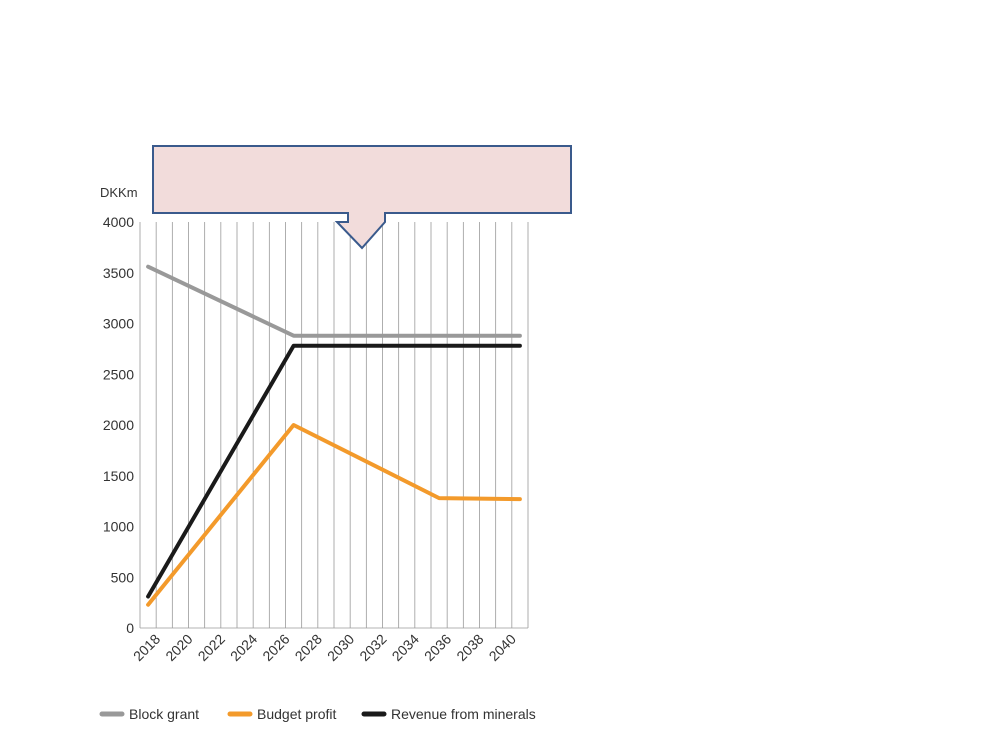 Image resolution: width=1000 pixels, height=750 pixels. Describe the element at coordinates (463, 714) in the screenshot. I see `legend-label-2: Revenue from minerals` at that location.